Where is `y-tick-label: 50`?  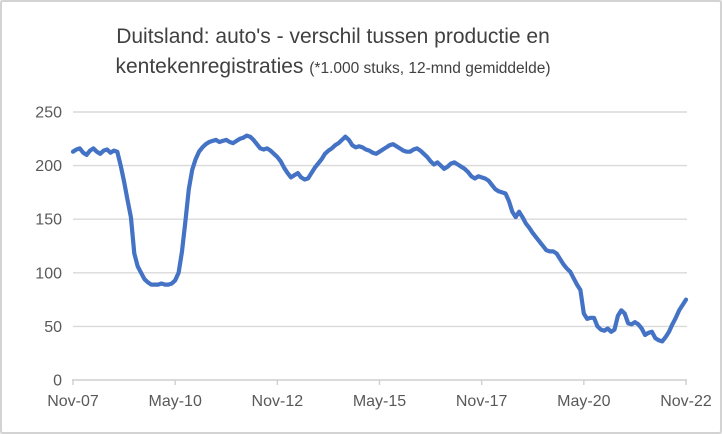 y-tick-label: 50 is located at coordinates (53, 327).